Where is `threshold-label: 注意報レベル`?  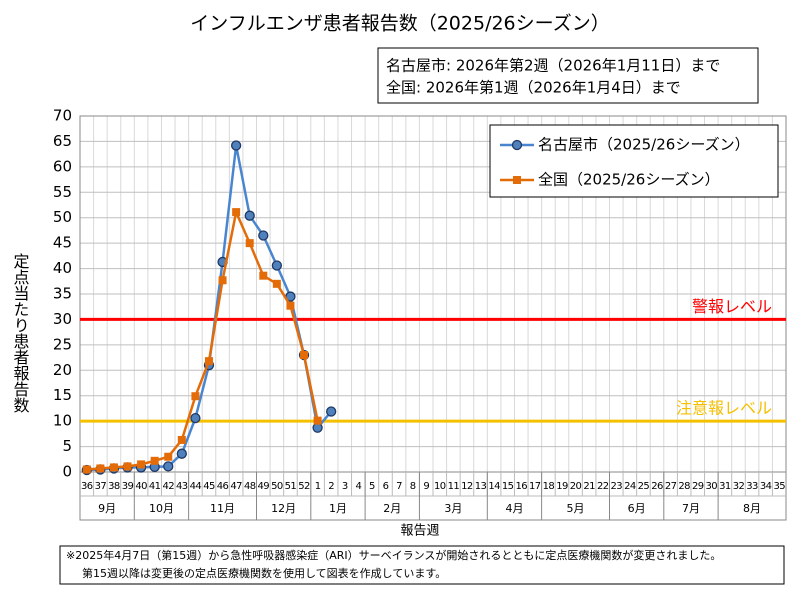 threshold-label: 注意報レベル is located at coordinates (724, 408).